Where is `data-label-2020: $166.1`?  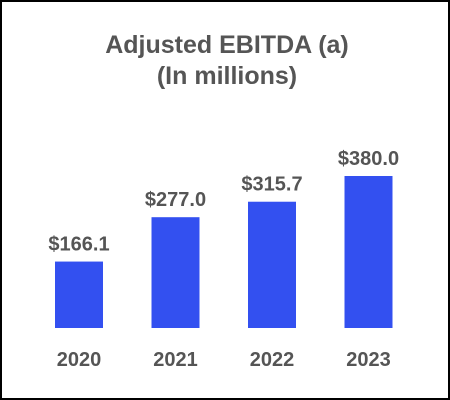 data-label-2020: $166.1 is located at coordinates (78, 245).